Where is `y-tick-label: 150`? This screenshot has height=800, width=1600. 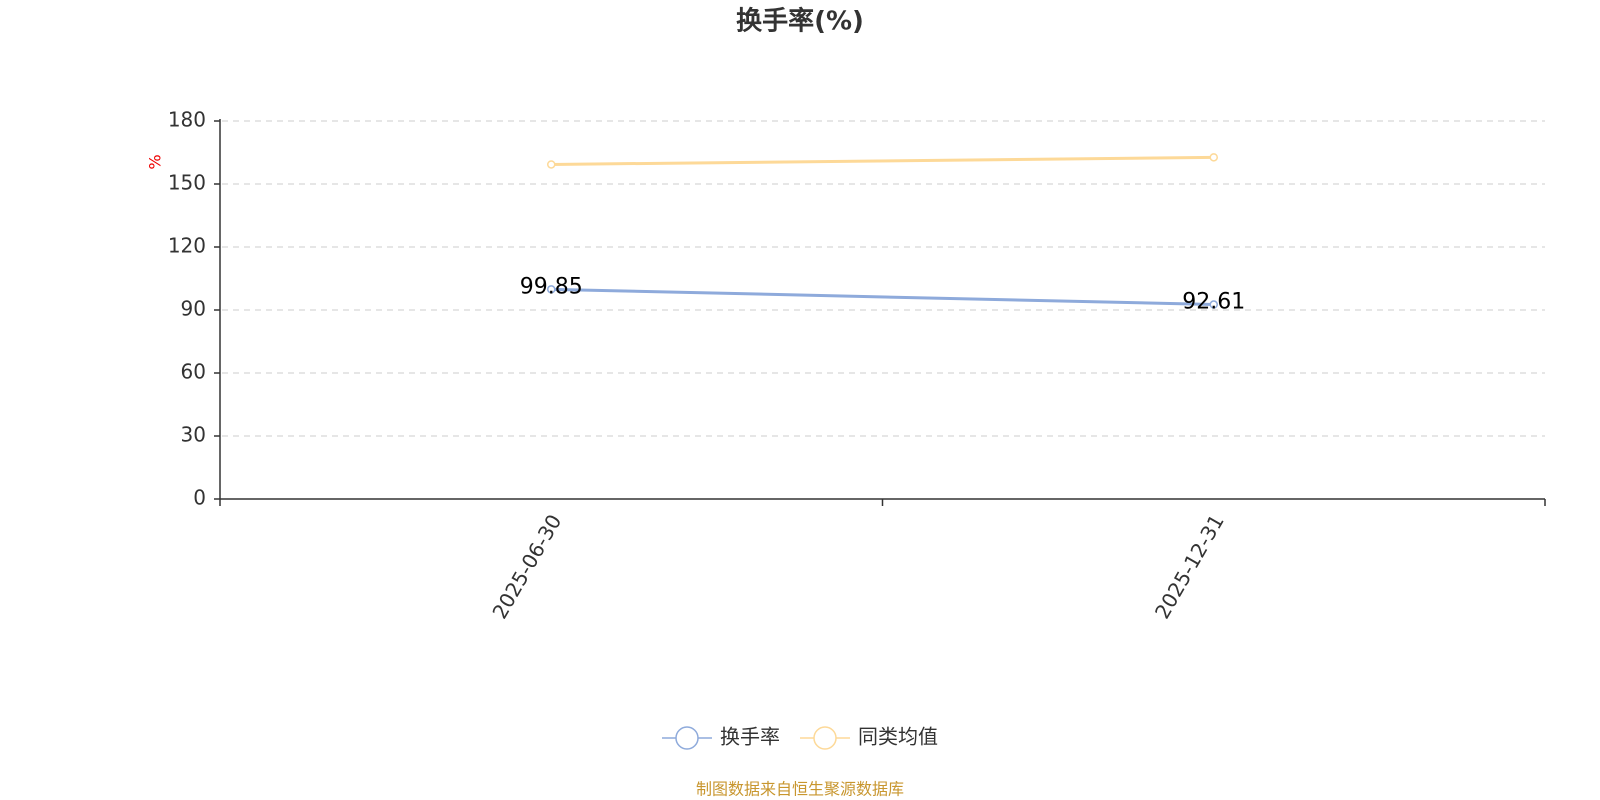
y-tick-label: 150 is located at coordinates (187, 183).